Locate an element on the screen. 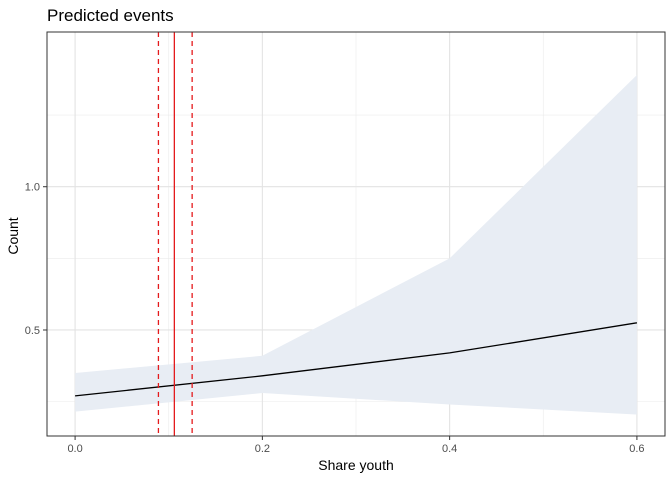  prediction-line-layer is located at coordinates (356, 359).